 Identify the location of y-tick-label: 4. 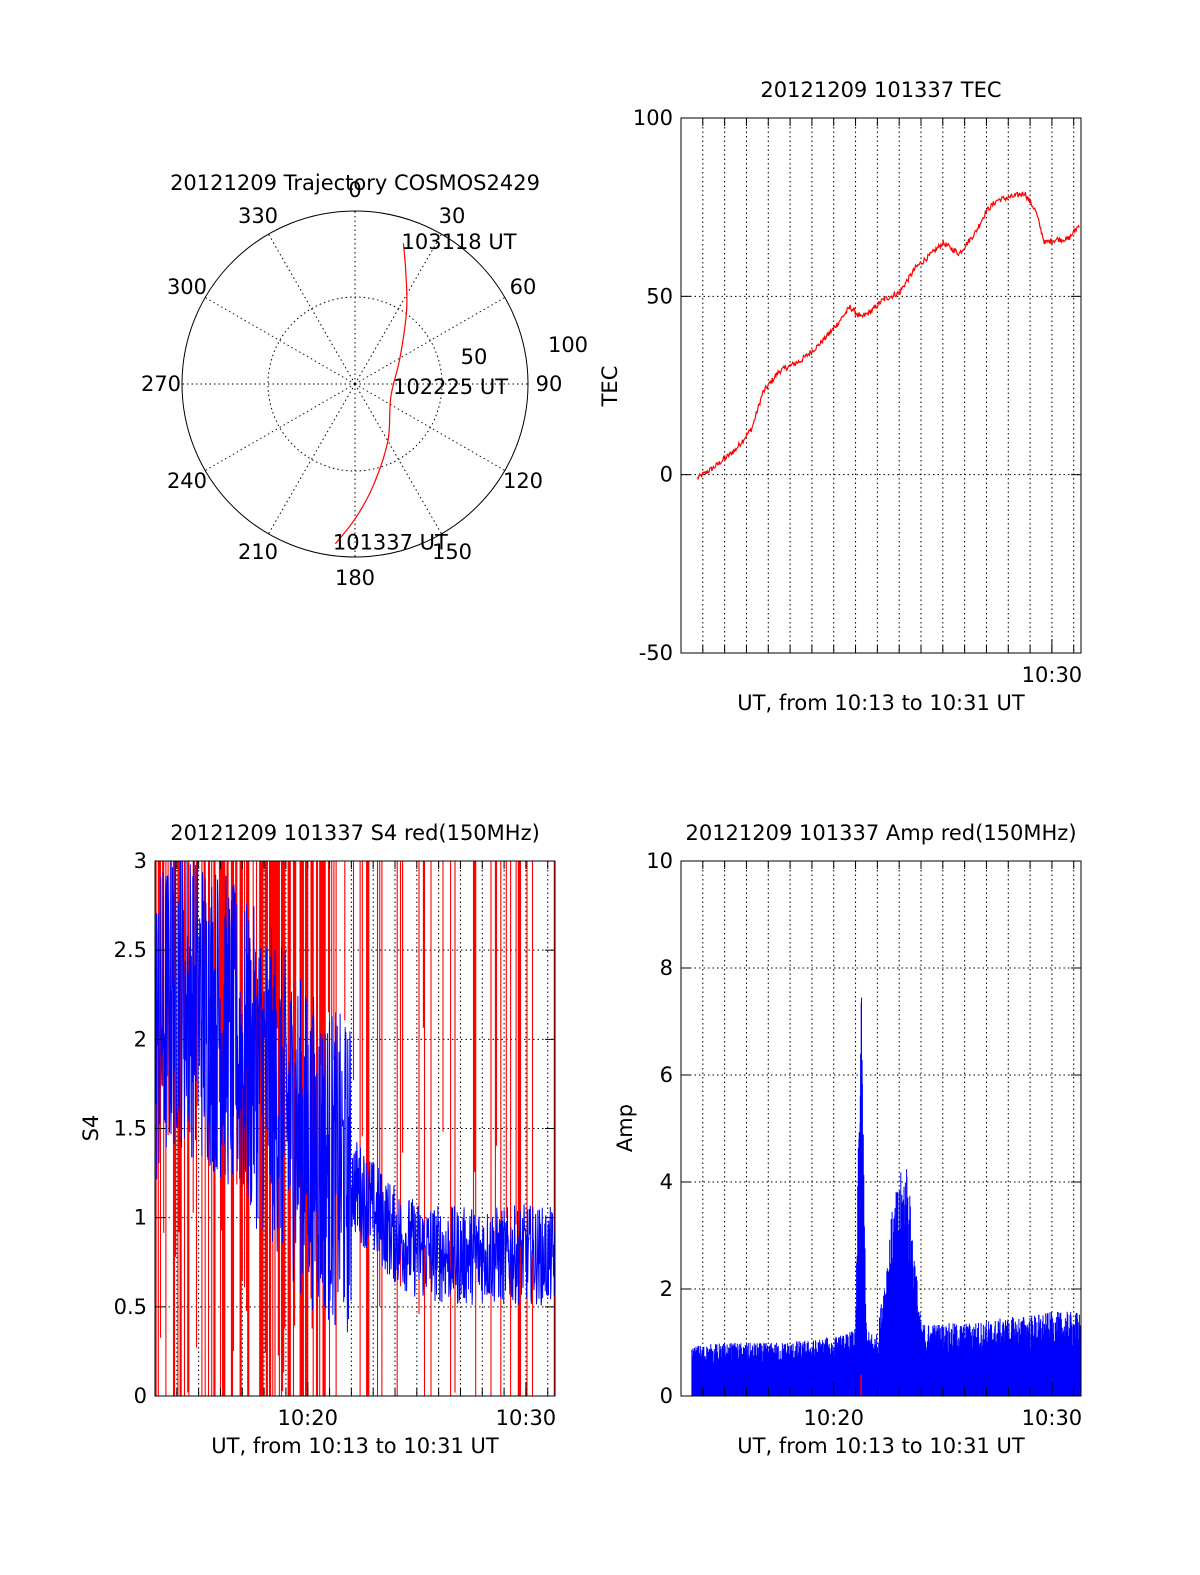
(666, 1182).